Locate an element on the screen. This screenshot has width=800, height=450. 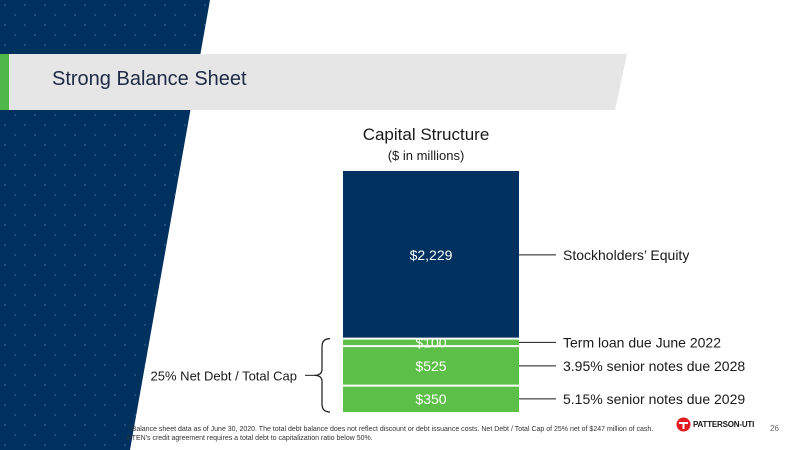
bar-segment-5-15-senior-notes-due-2029 is located at coordinates (431, 398).